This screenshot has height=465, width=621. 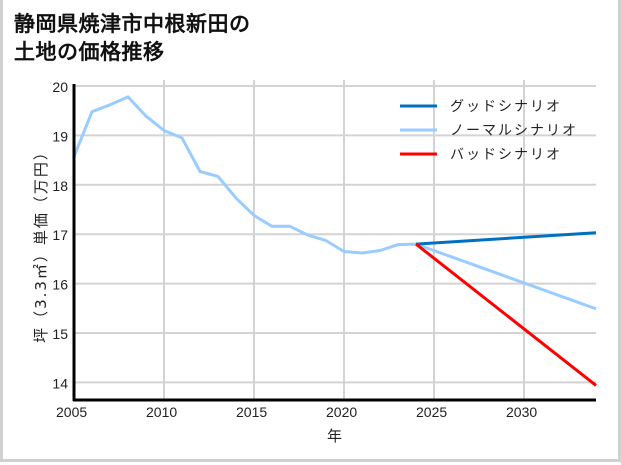 I want to click on chart-title: 静岡県焼津市中根新田の 土地の価格推移, so click(x=132, y=38).